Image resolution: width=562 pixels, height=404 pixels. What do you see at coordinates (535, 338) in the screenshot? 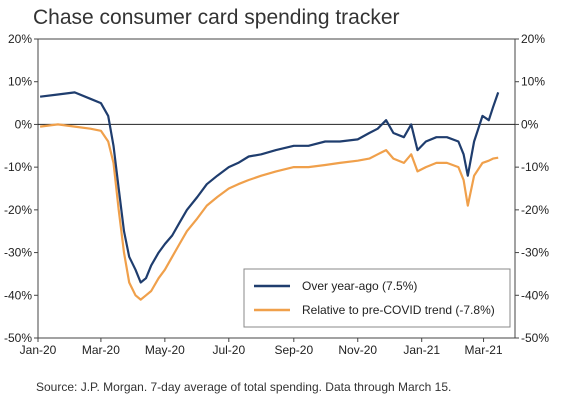
I see `y-tick-label-right: -50%` at bounding box center [535, 338].